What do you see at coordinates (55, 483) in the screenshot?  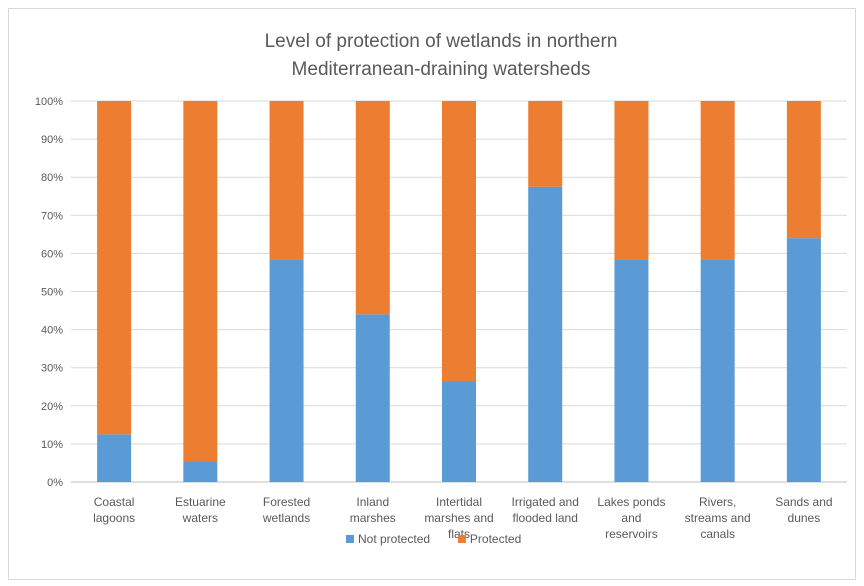 I see `y-tick-label: 0%` at bounding box center [55, 483].